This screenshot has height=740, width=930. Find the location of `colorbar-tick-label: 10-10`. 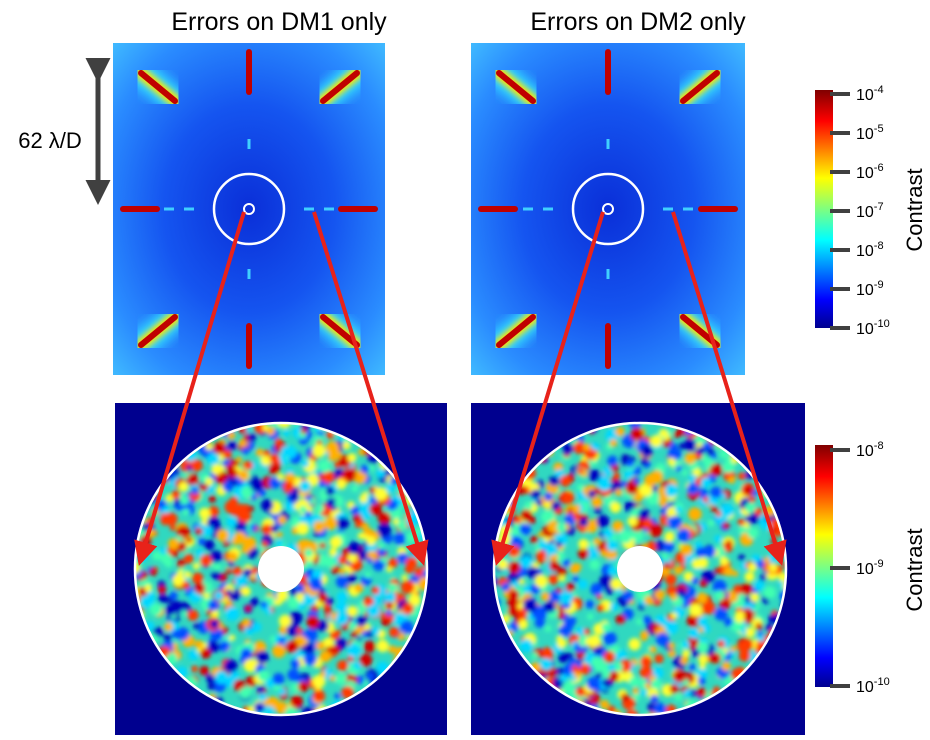

colorbar-tick-label: 10-10 is located at coordinates (873, 328).